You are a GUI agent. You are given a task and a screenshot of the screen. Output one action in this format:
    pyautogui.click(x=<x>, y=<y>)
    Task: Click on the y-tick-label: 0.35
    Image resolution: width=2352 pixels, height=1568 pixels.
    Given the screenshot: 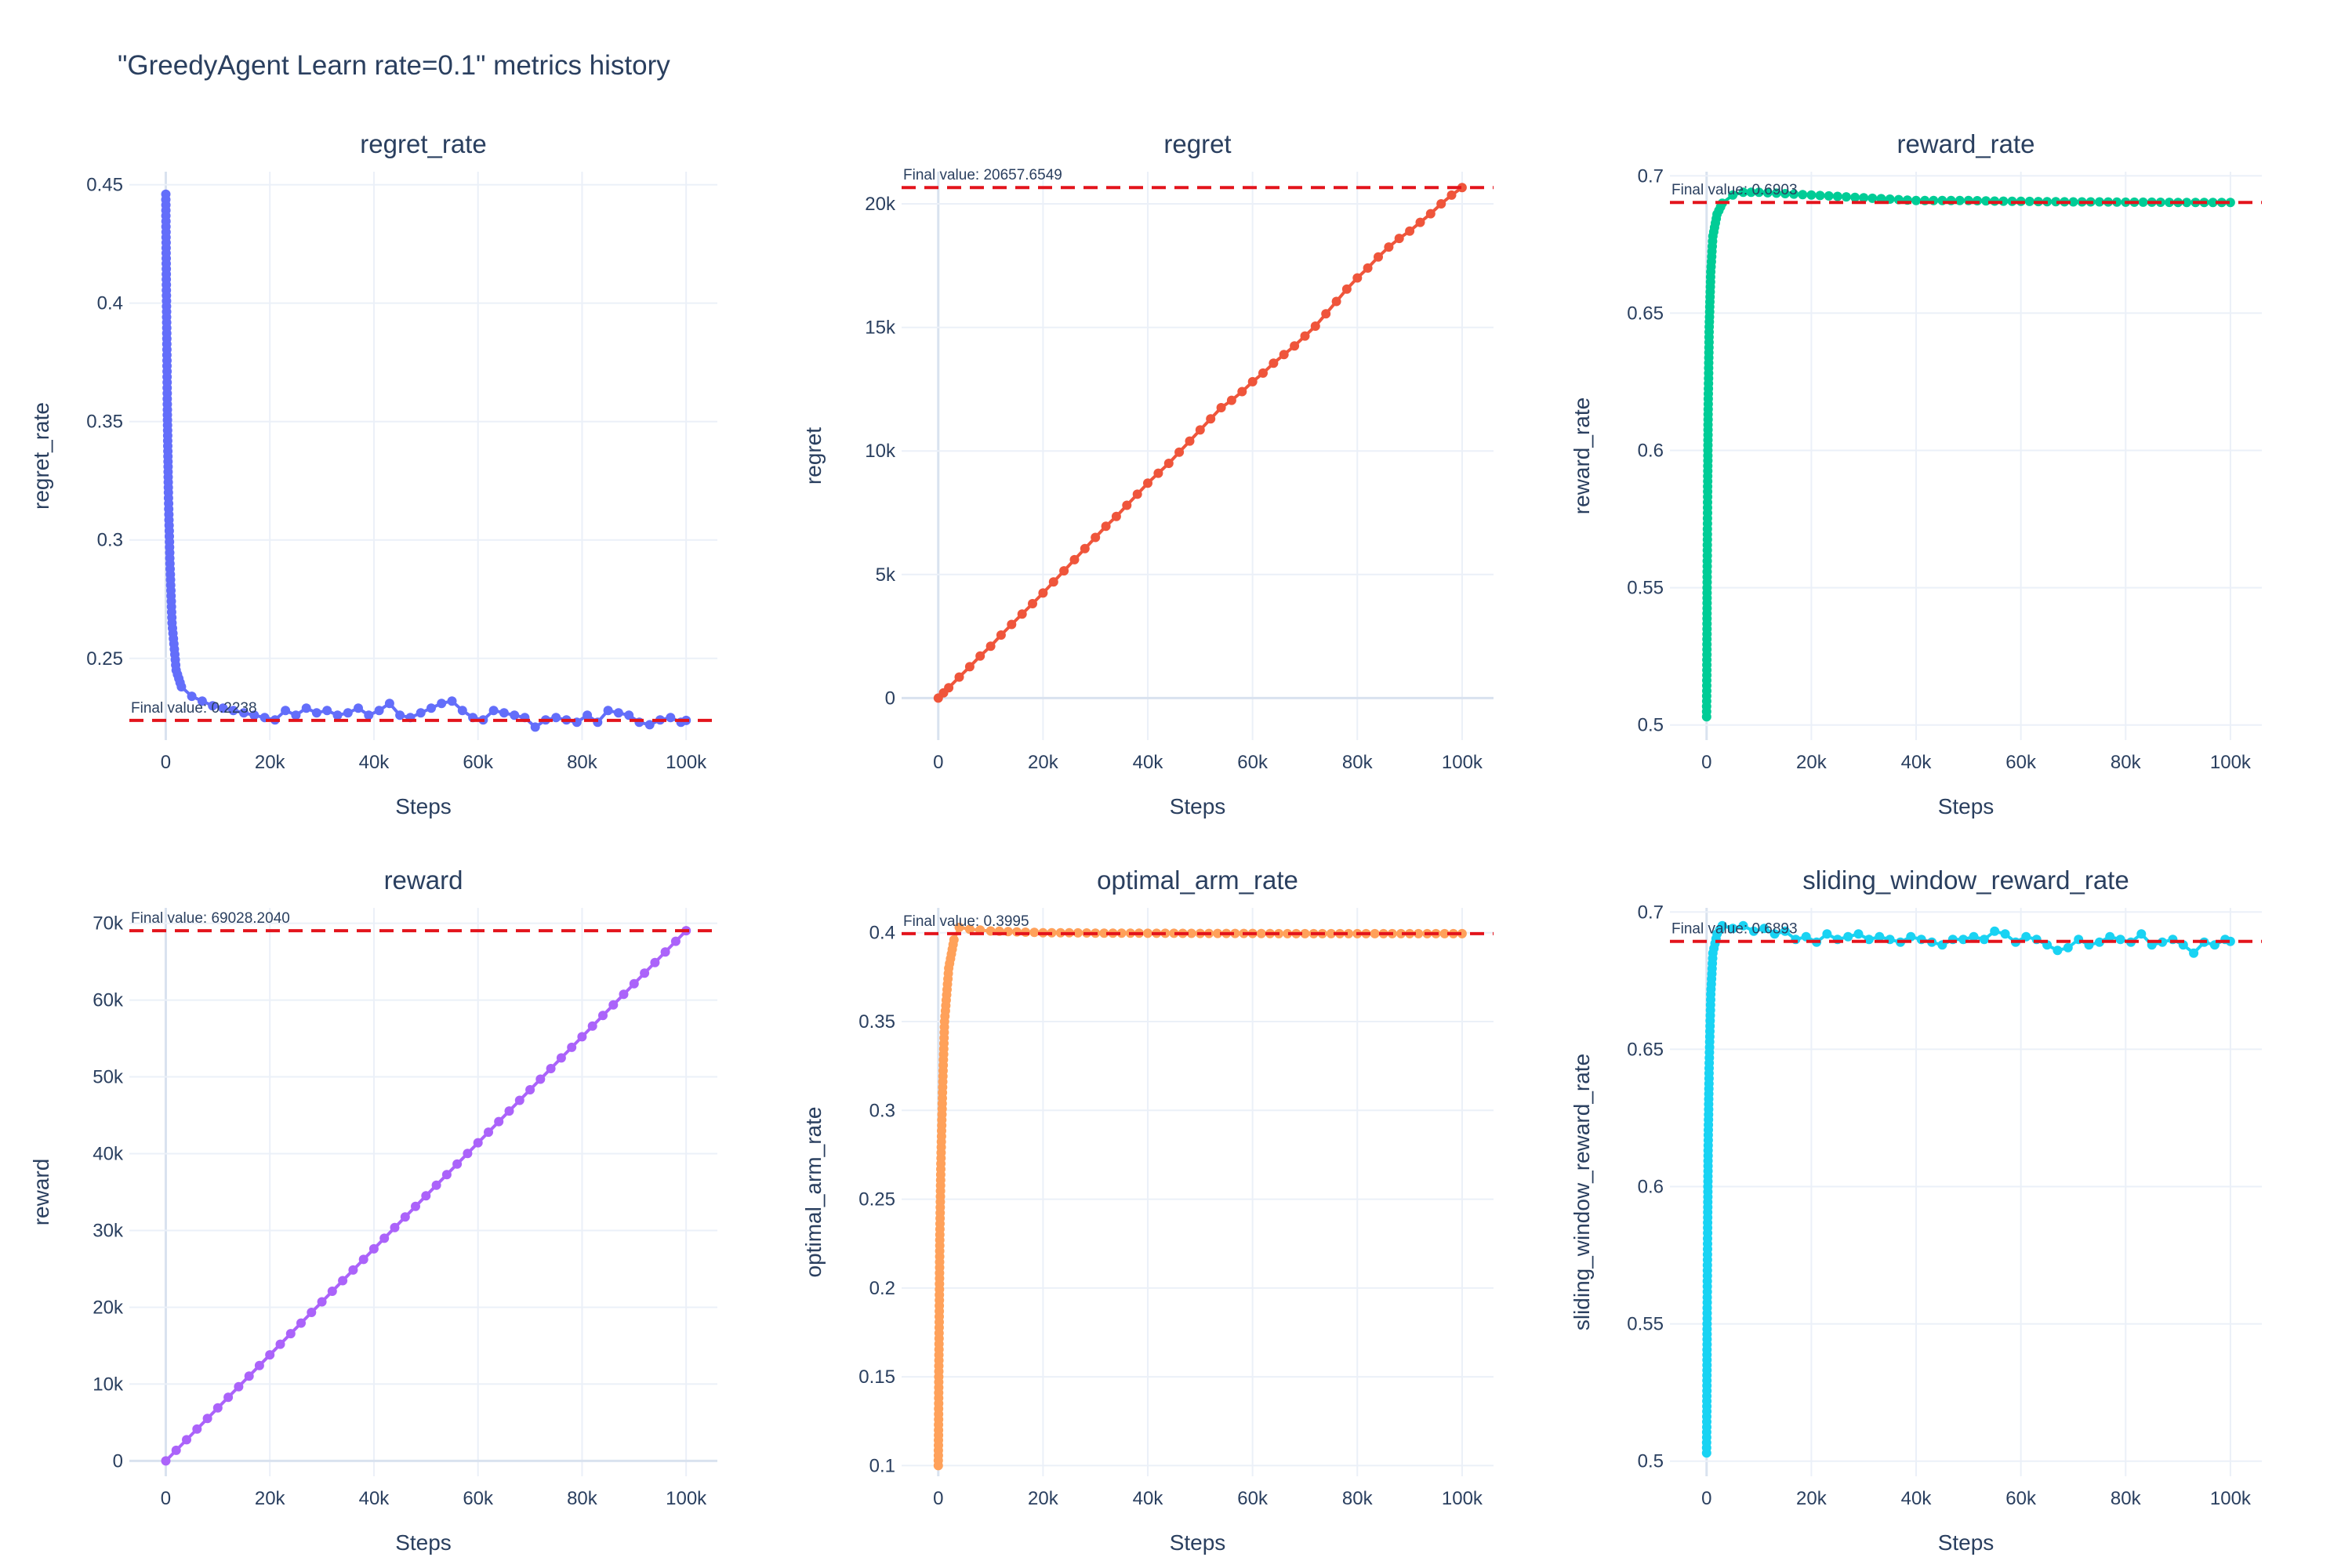 What is the action you would take?
    pyautogui.click(x=877, y=1022)
    